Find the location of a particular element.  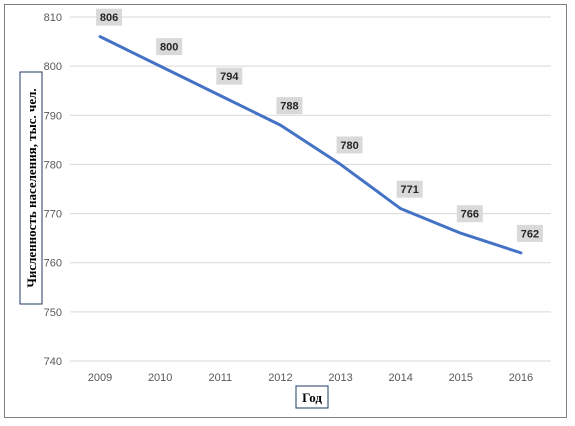

data-label: 771 is located at coordinates (410, 190).